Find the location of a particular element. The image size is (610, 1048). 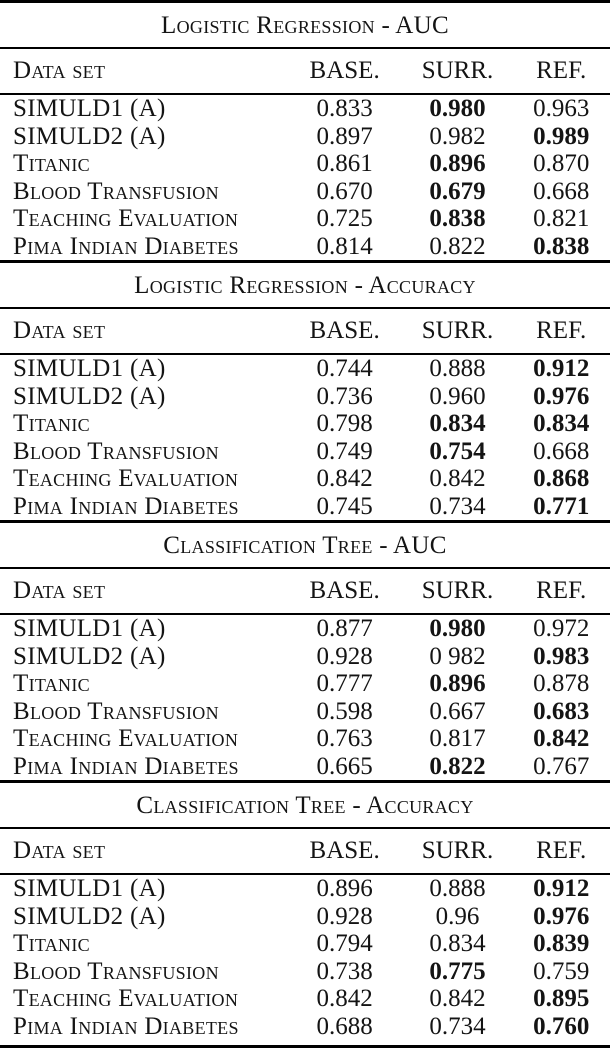

ref-value-cell: 0.839 is located at coordinates (561, 943).